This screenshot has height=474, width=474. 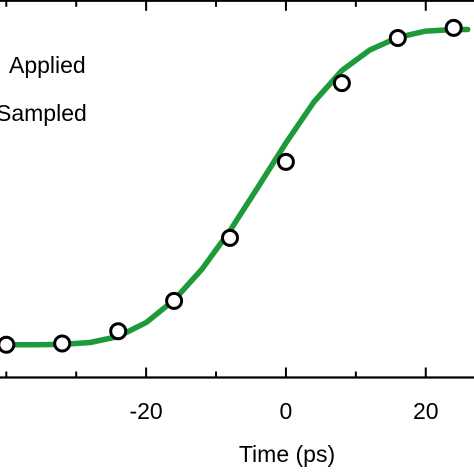 I want to click on x-tick-label: 0, so click(x=286, y=411).